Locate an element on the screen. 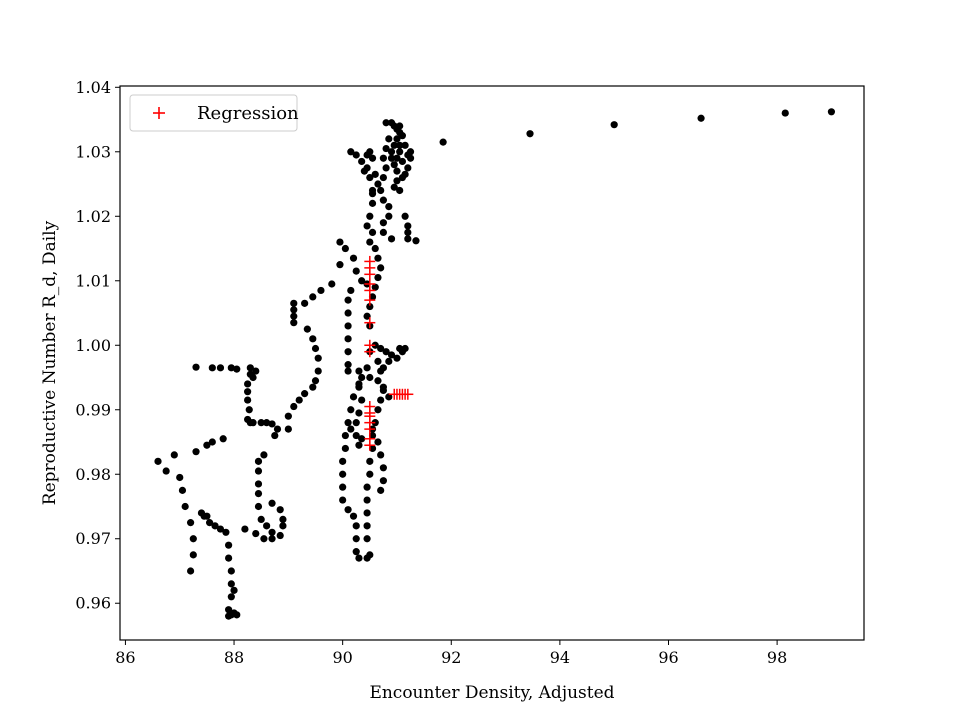 This screenshot has height=720, width=960. y-tick-label: 1.03 is located at coordinates (93, 151).